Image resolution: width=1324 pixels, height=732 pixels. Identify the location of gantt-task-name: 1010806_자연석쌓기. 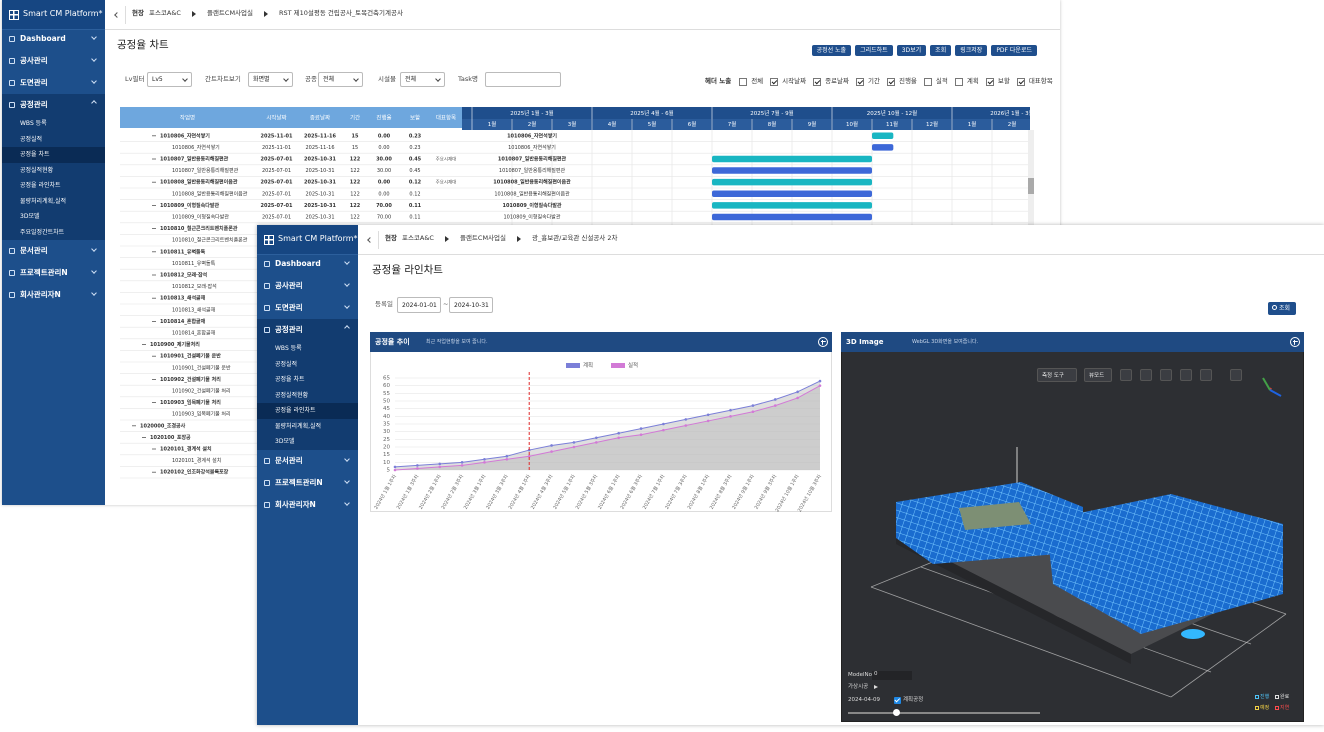
(532, 147).